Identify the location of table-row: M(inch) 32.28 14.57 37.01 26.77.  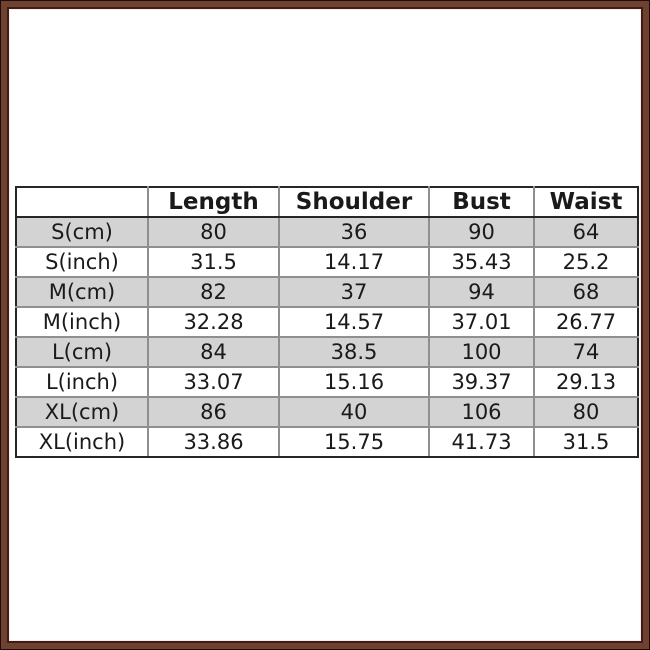
(327, 322).